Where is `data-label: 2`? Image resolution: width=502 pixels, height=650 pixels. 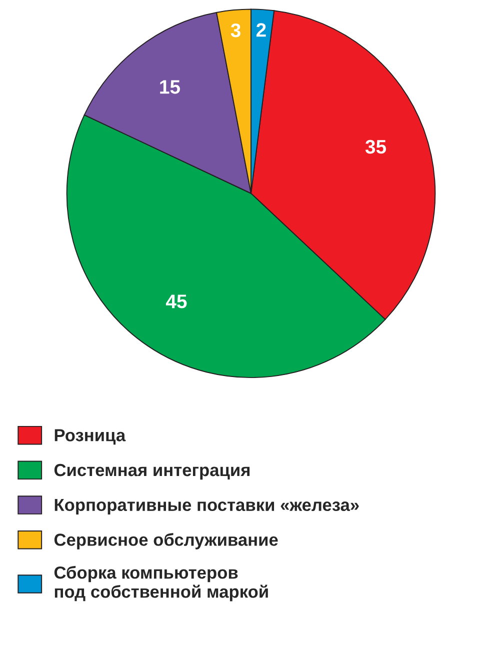
data-label: 2 is located at coordinates (261, 30).